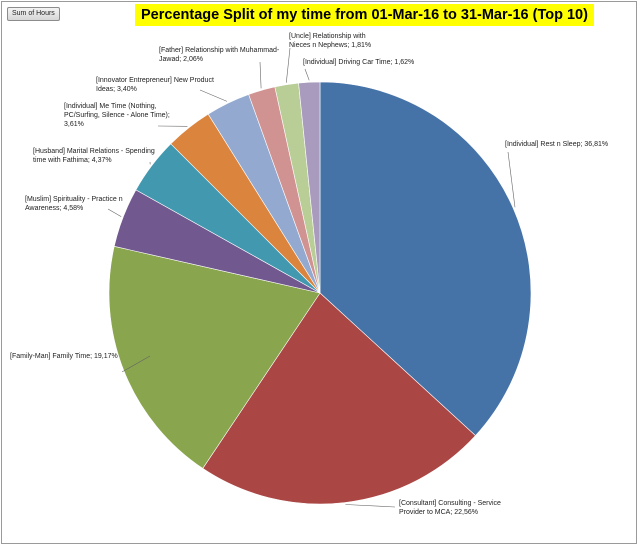  I want to click on slice-label-line: Provider to MCA; 22,56%, so click(438, 512).